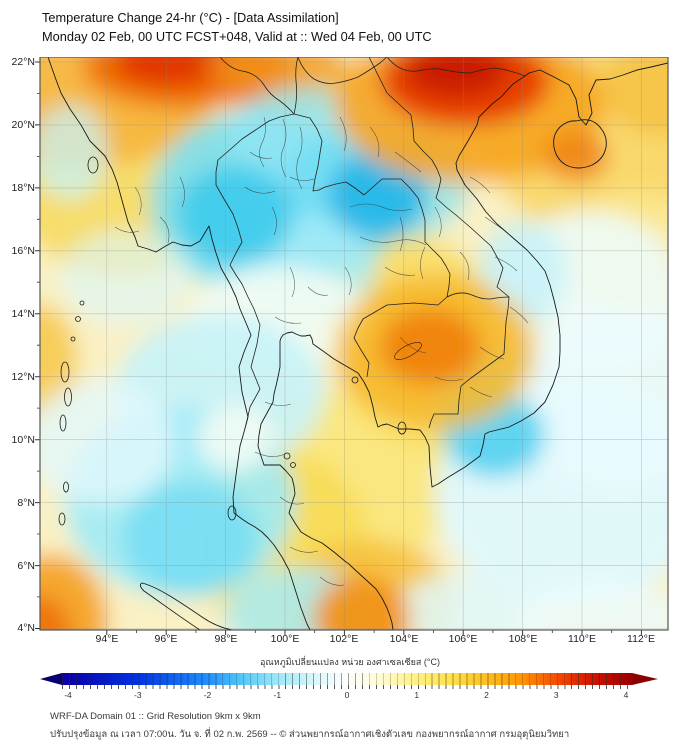  I want to click on lon-tick-label: 108°E, so click(523, 639).